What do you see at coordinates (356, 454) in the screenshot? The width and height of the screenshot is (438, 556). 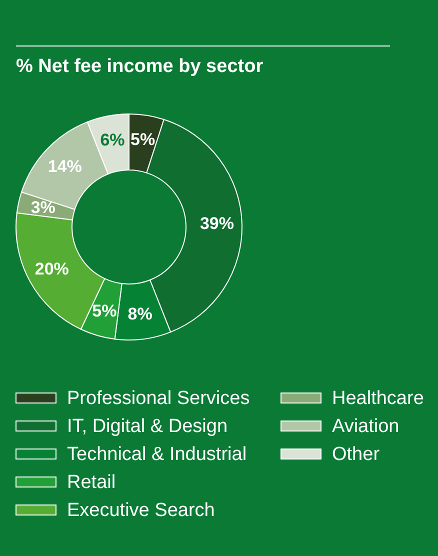 I see `legend-label: Other` at bounding box center [356, 454].